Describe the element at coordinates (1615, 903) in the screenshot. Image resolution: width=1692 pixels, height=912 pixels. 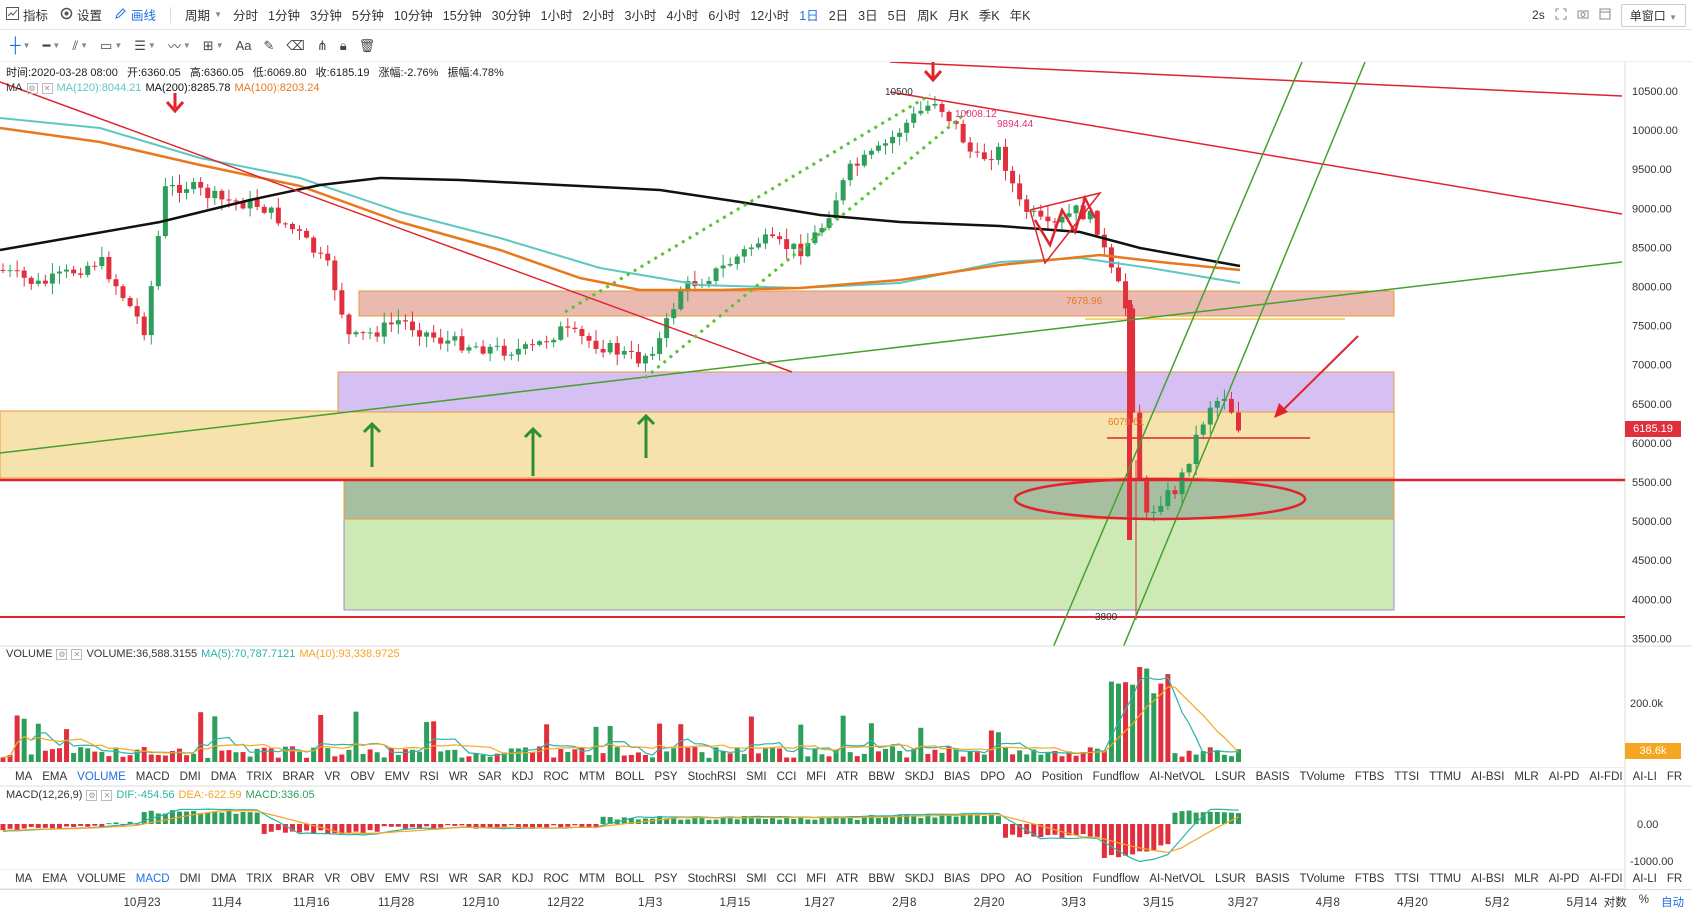
I see `log-scale-toggle: 对数` at that location.